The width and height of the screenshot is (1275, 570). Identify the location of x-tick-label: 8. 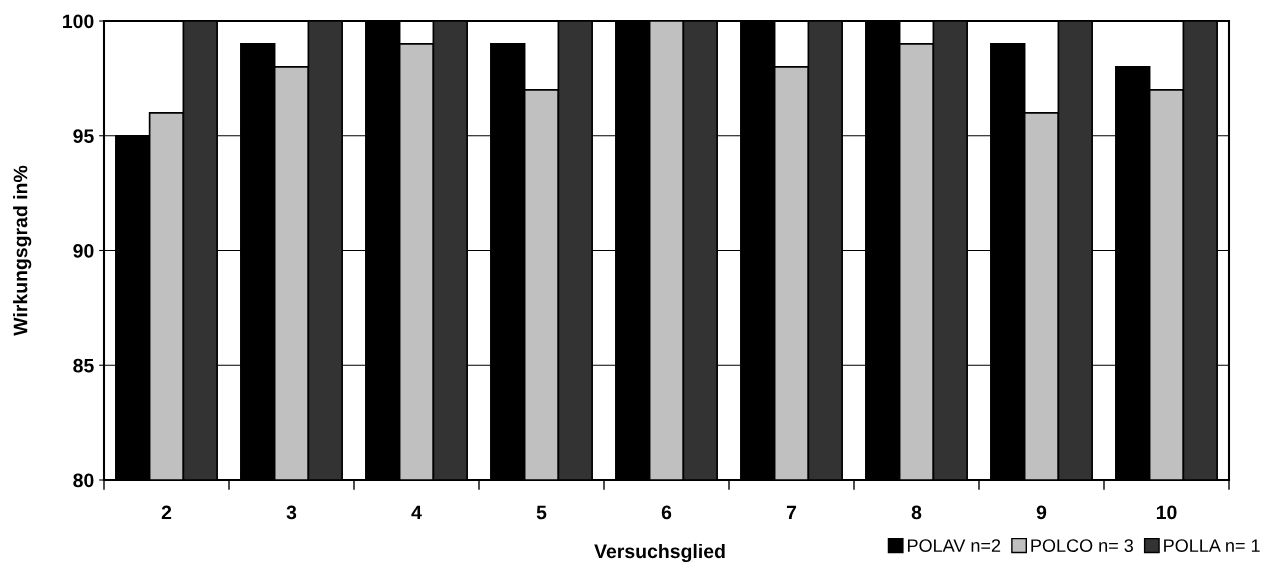
(916, 512).